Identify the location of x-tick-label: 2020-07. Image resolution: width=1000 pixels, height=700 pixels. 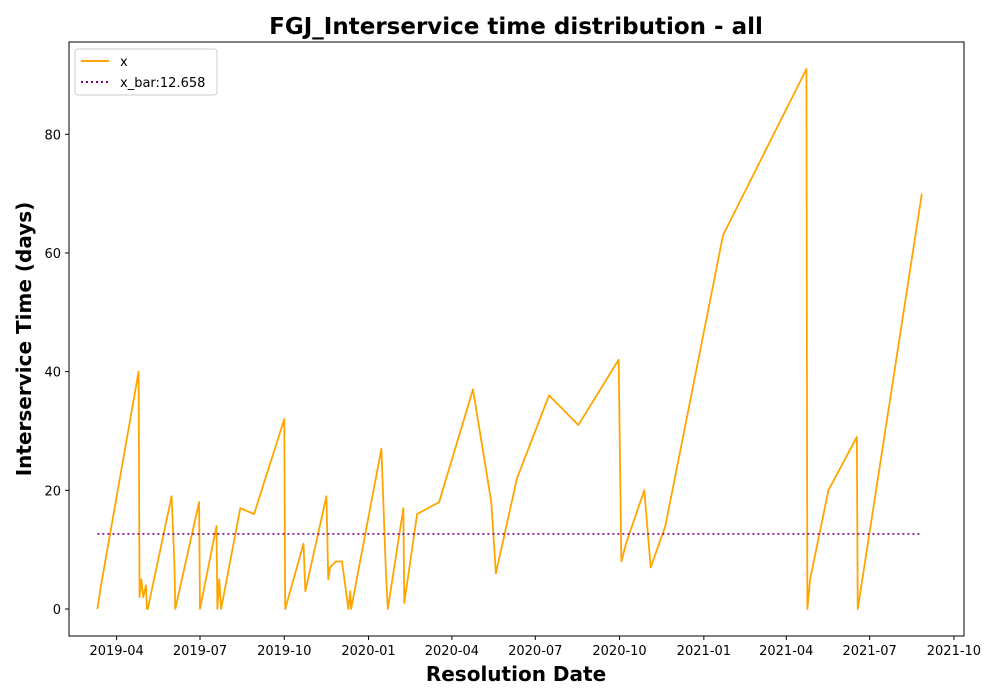
(535, 651).